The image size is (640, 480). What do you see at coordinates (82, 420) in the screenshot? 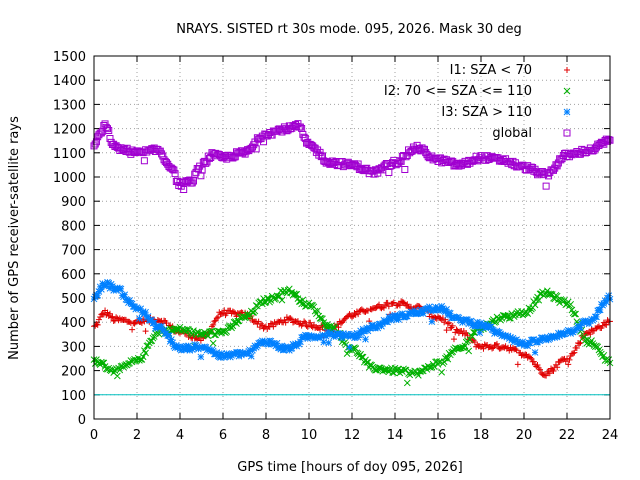
I see `y-tick-label-0: 0` at bounding box center [82, 420].